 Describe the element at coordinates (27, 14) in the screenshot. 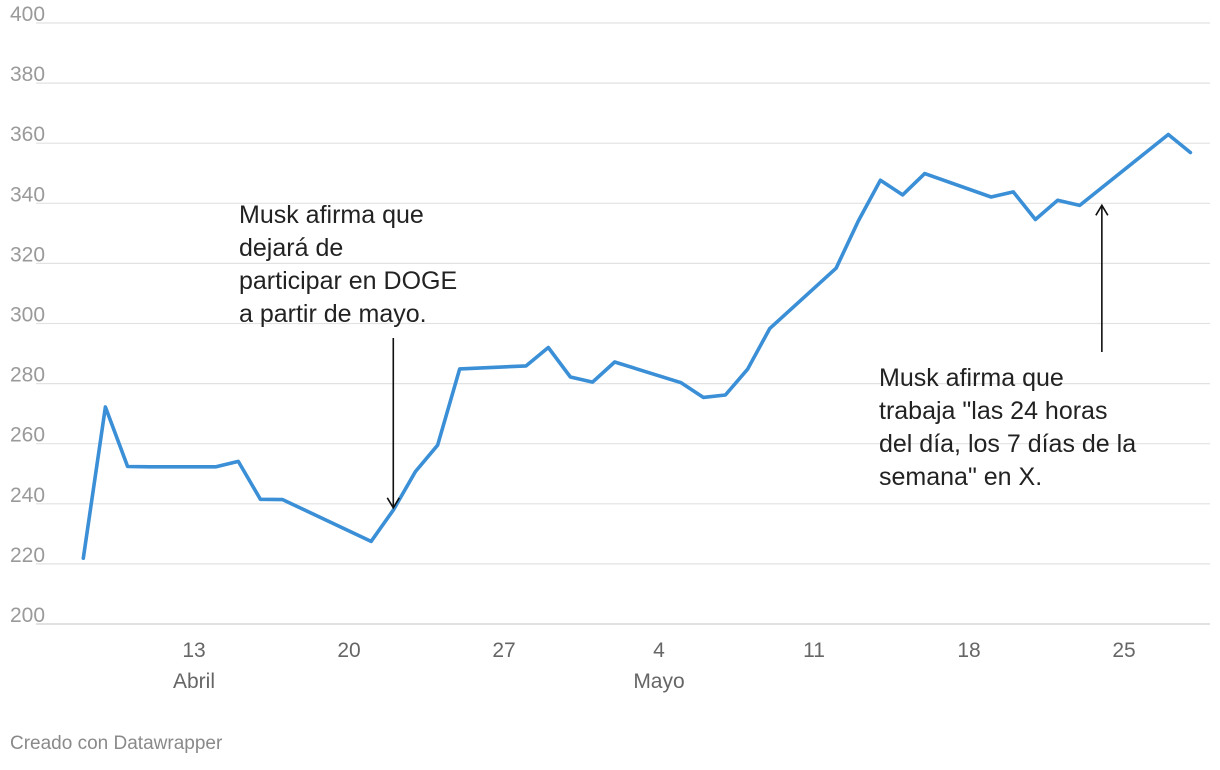

I see `y-tick-label: 400` at that location.